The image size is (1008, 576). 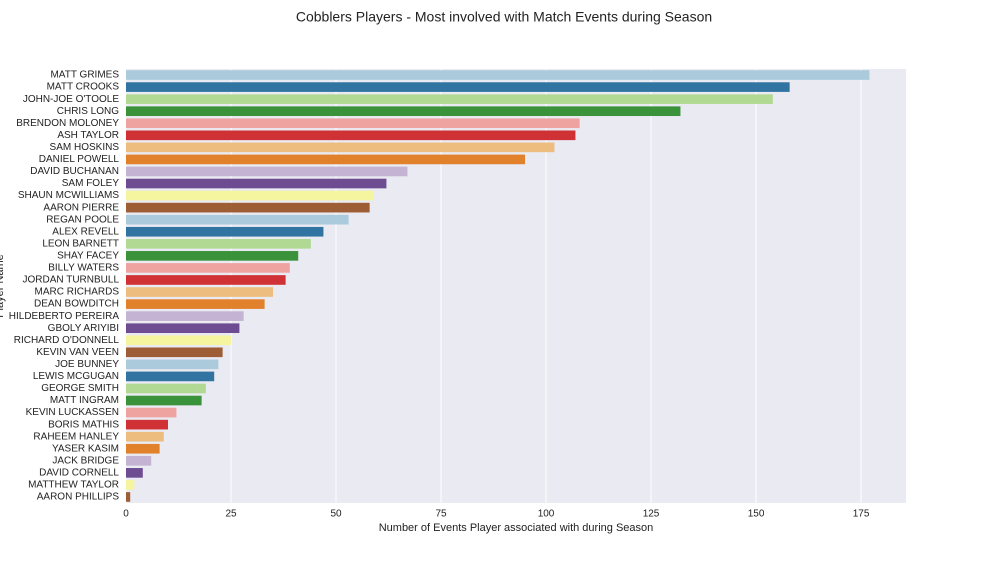 What do you see at coordinates (78, 497) in the screenshot?
I see `y-tick-label: AARON PHILLIPS` at bounding box center [78, 497].